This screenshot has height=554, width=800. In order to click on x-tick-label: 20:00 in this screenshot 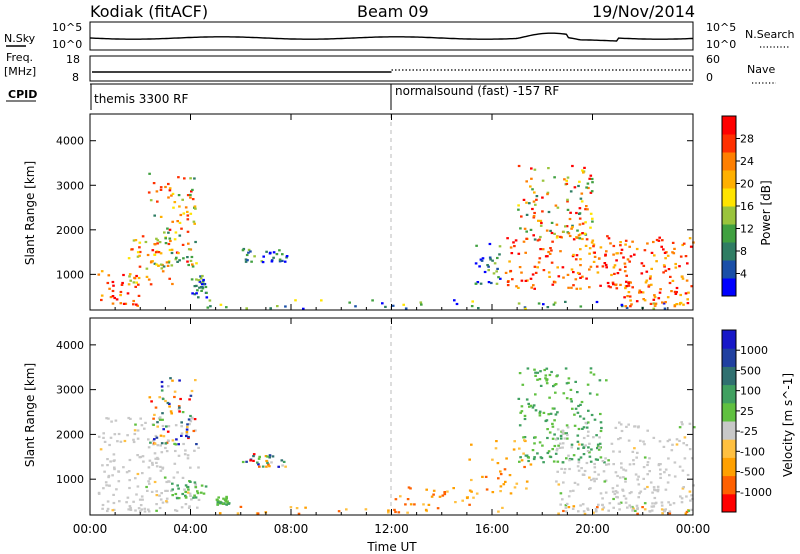, I will do `click(592, 529)`.